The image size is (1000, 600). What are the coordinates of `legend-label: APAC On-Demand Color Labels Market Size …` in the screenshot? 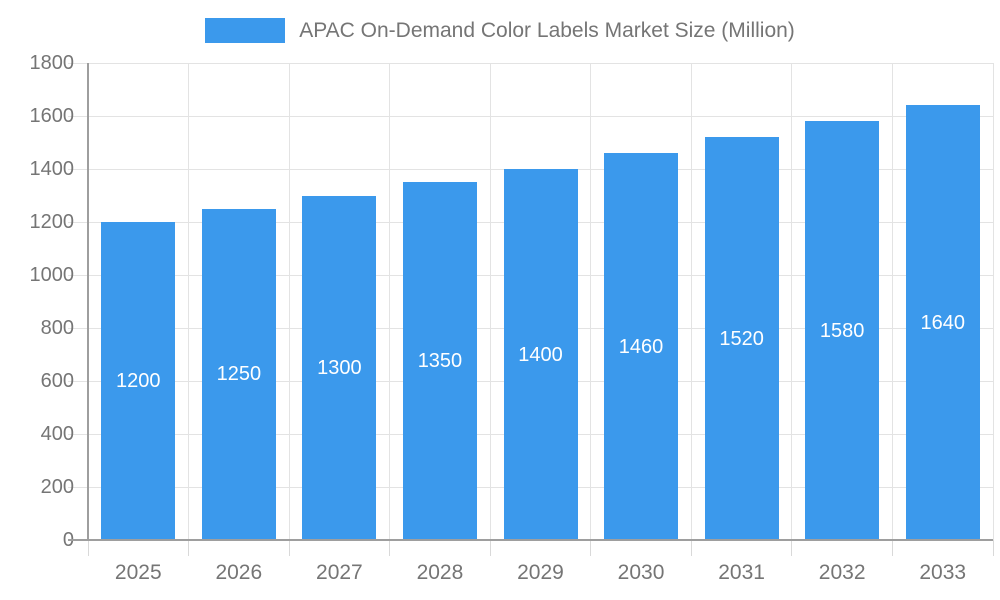 It's located at (547, 30).